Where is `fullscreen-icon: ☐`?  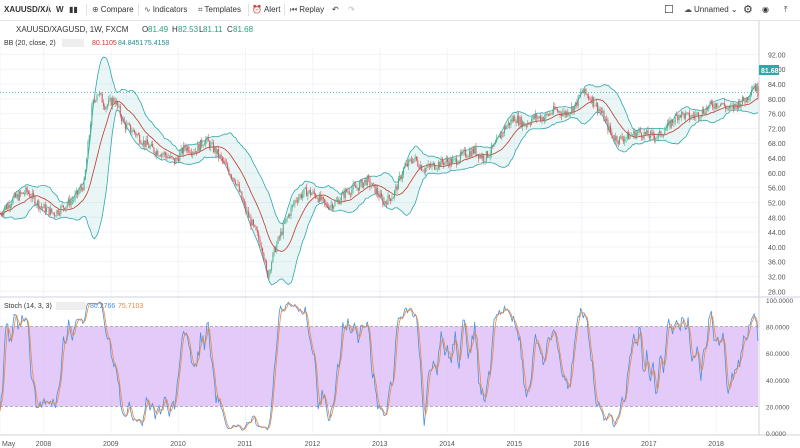 fullscreen-icon: ☐ is located at coordinates (669, 10).